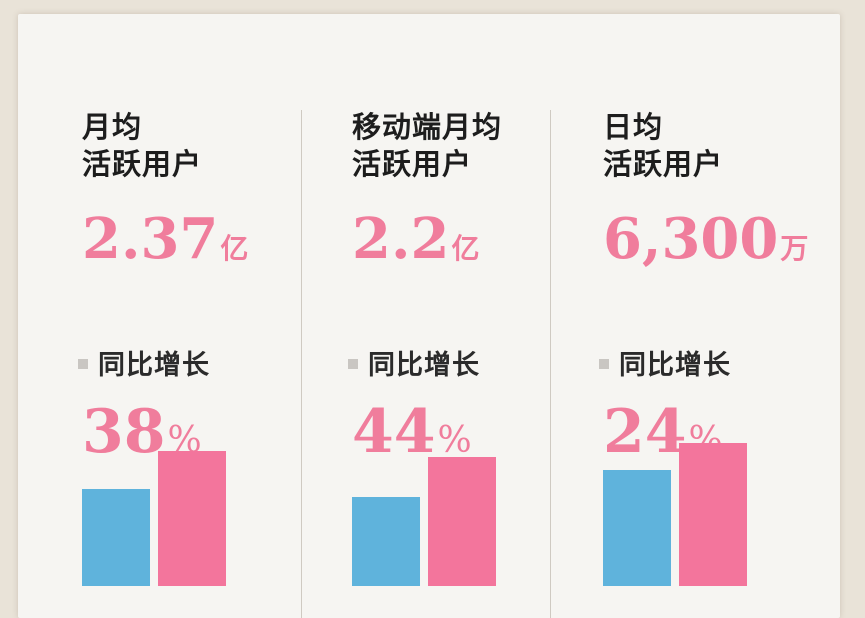 Image resolution: width=865 pixels, height=618 pixels. Describe the element at coordinates (645, 432) in the screenshot. I see `growth-number: 24` at that location.